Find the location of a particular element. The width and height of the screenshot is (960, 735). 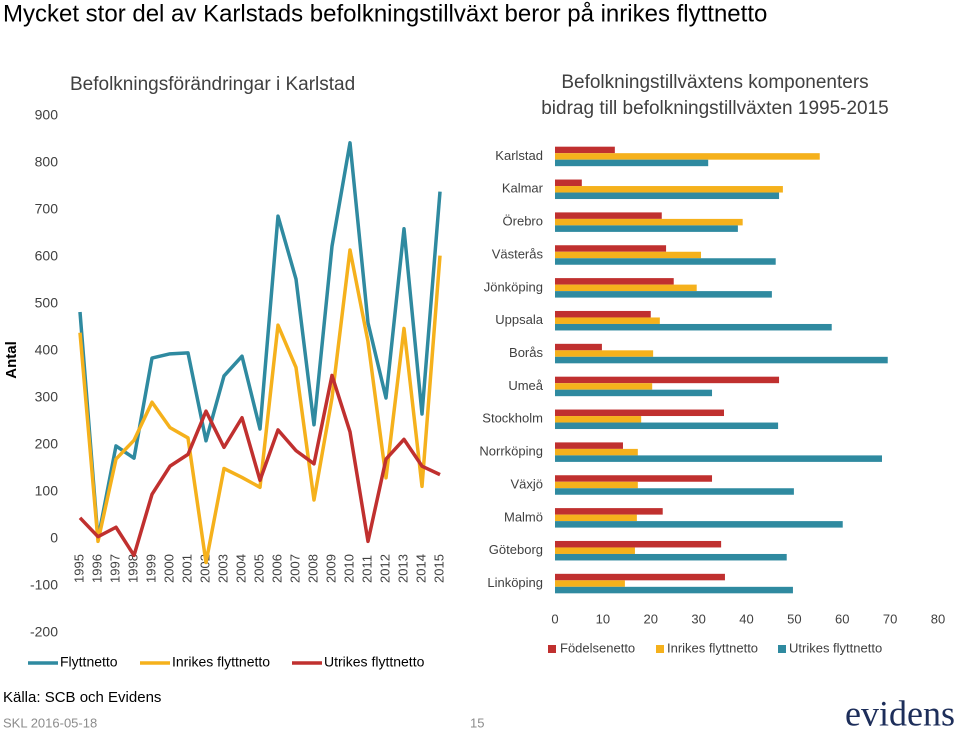

x-tick-label: 70 is located at coordinates (890, 618).